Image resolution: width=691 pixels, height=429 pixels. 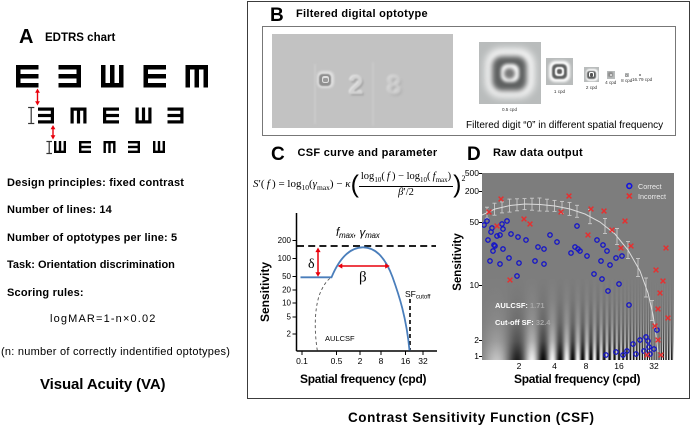 I want to click on svg-text: 200, so click(x=285, y=240).